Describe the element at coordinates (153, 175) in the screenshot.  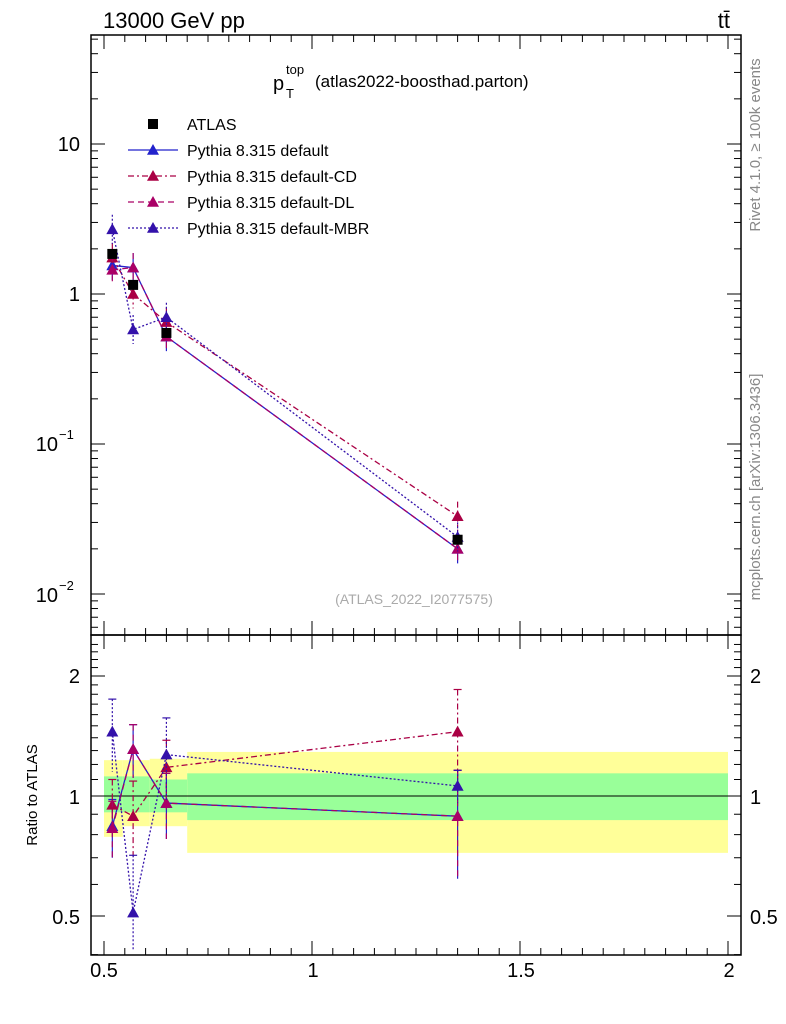
I see `legend-marker-cd` at that location.